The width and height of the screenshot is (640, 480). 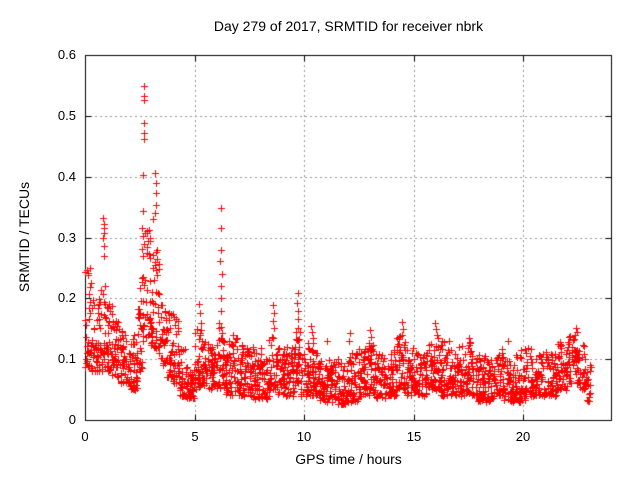 What do you see at coordinates (523, 436) in the screenshot?
I see `x-tick-label: 20` at bounding box center [523, 436].